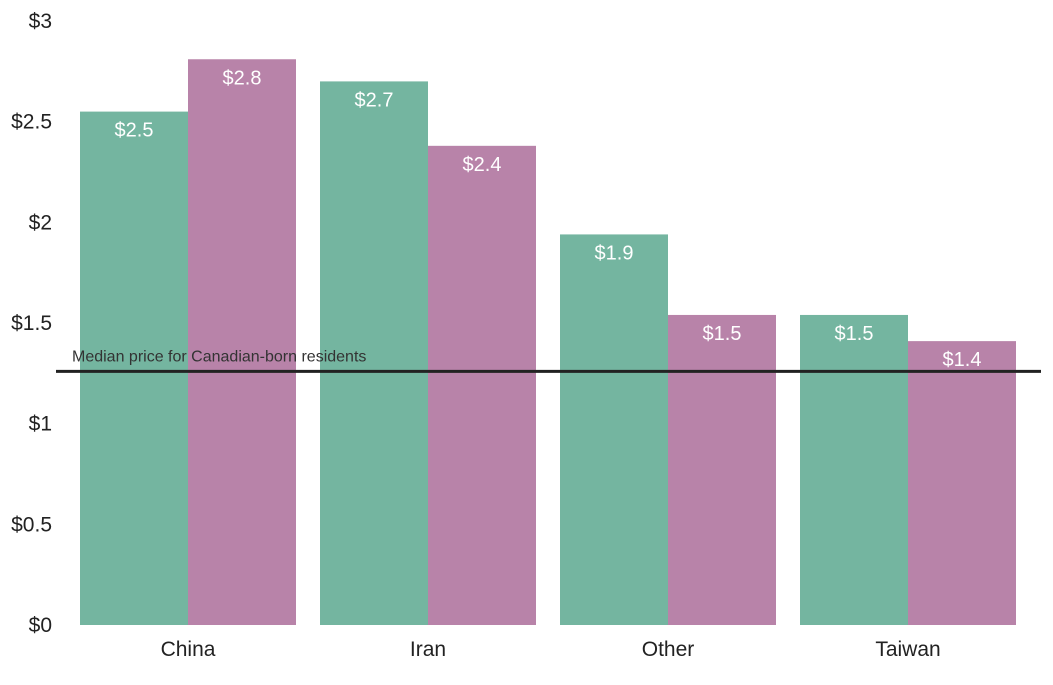 This screenshot has height=685, width=1053. What do you see at coordinates (668, 649) in the screenshot?
I see `x-tick-label: Other` at bounding box center [668, 649].